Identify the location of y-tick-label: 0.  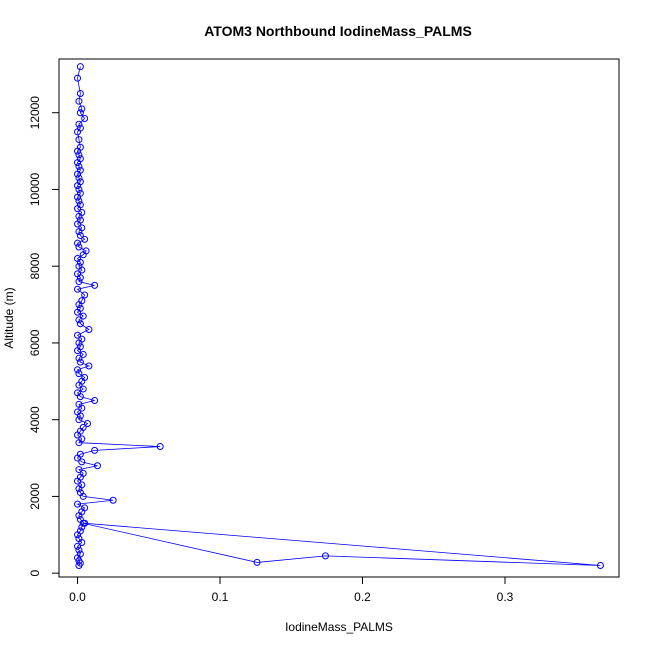
(35, 573).